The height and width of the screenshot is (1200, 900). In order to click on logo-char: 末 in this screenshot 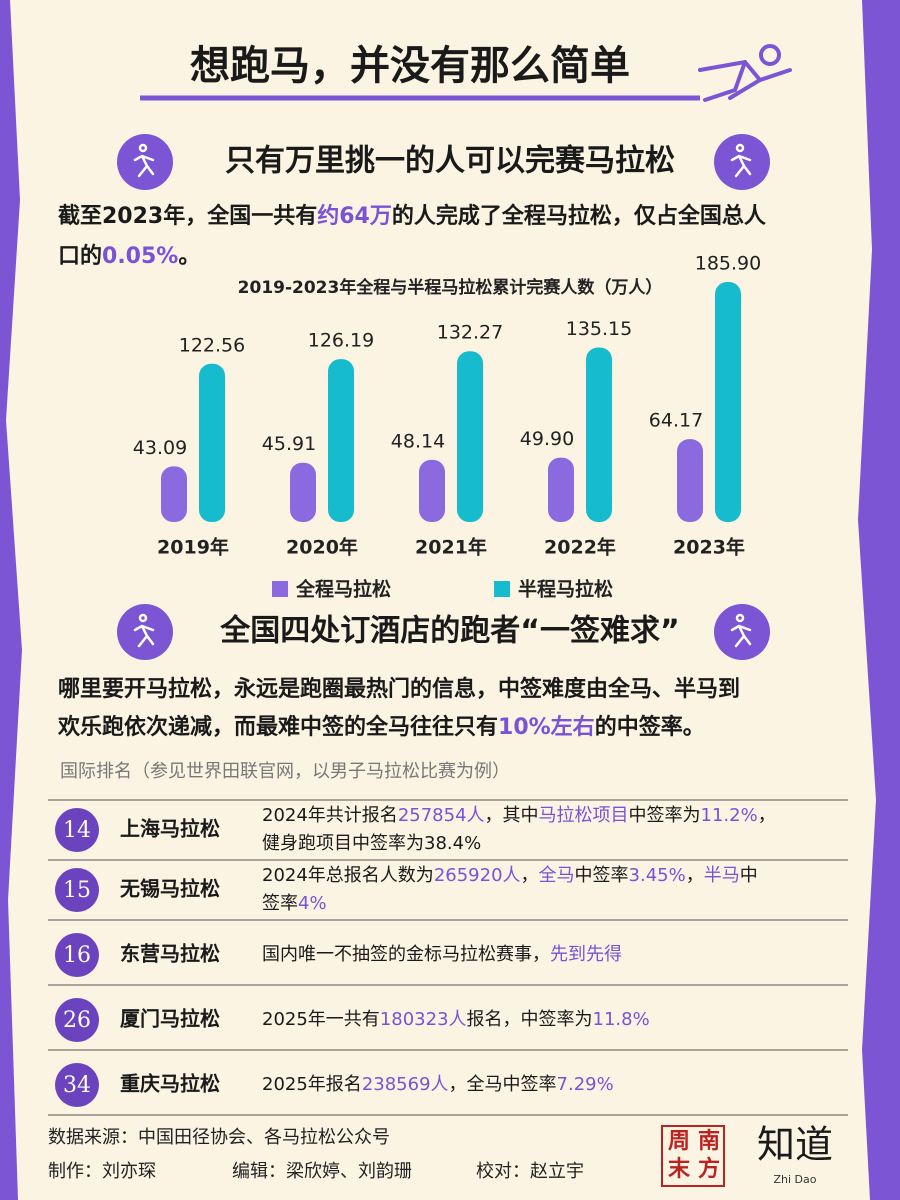, I will do `click(679, 1169)`.